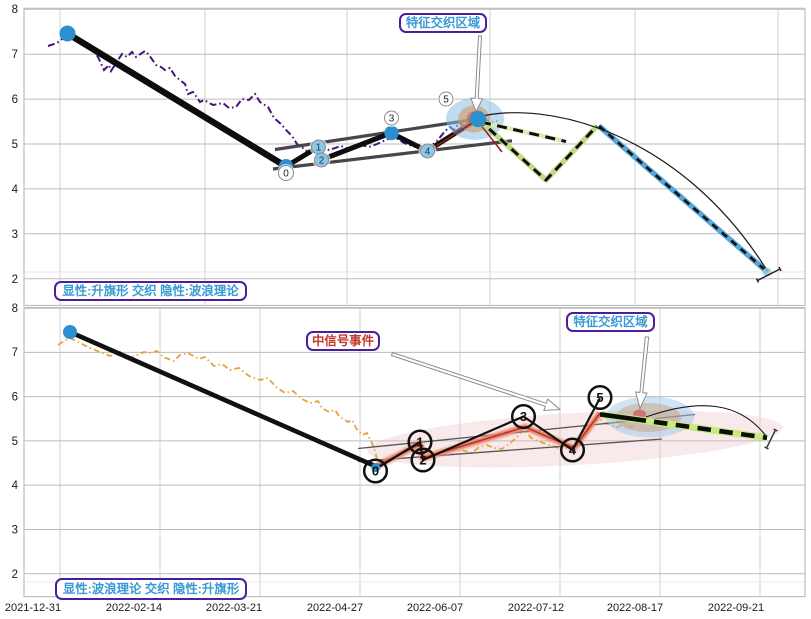 This screenshot has height=619, width=811. What do you see at coordinates (335, 608) in the screenshot?
I see `svg-text: 2022-04-27` at bounding box center [335, 608].